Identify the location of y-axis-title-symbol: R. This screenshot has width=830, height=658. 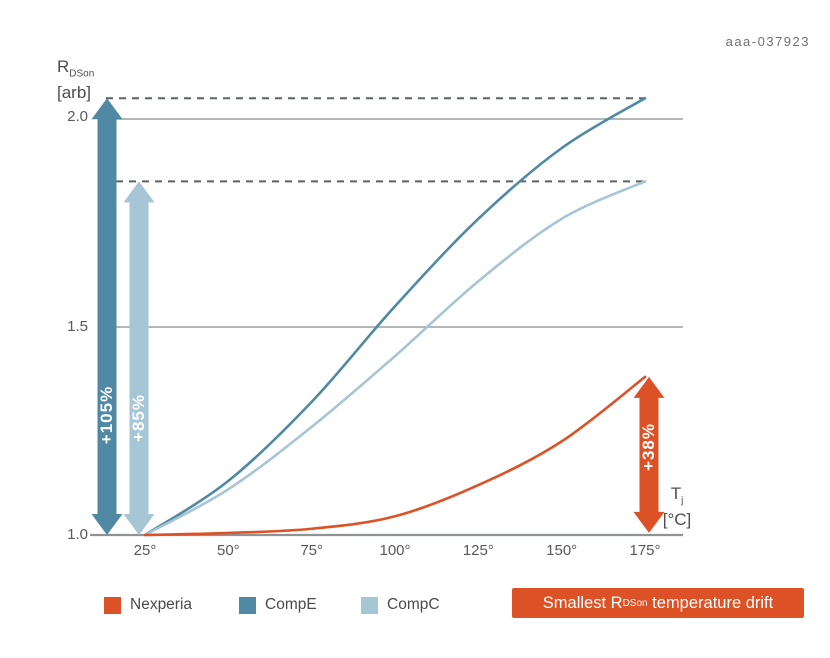
(63, 66).